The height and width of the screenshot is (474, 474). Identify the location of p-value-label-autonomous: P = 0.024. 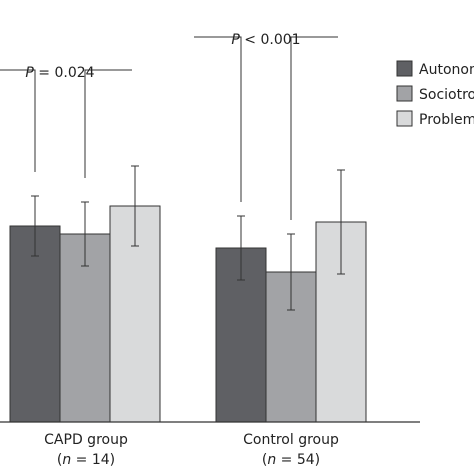
(59, 73).